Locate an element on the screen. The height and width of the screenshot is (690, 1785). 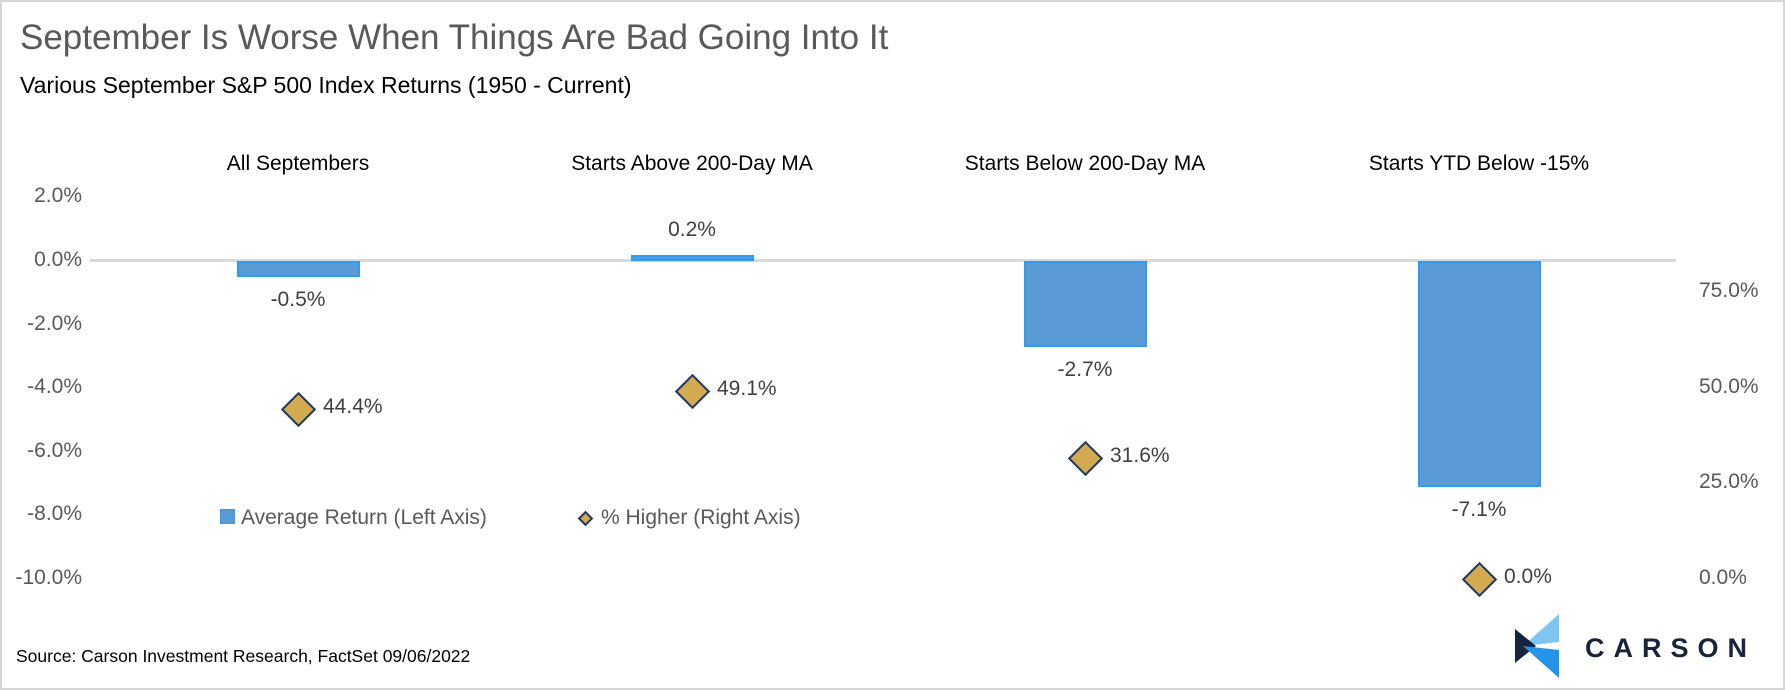
carson-logo-icon is located at coordinates (1537, 646).